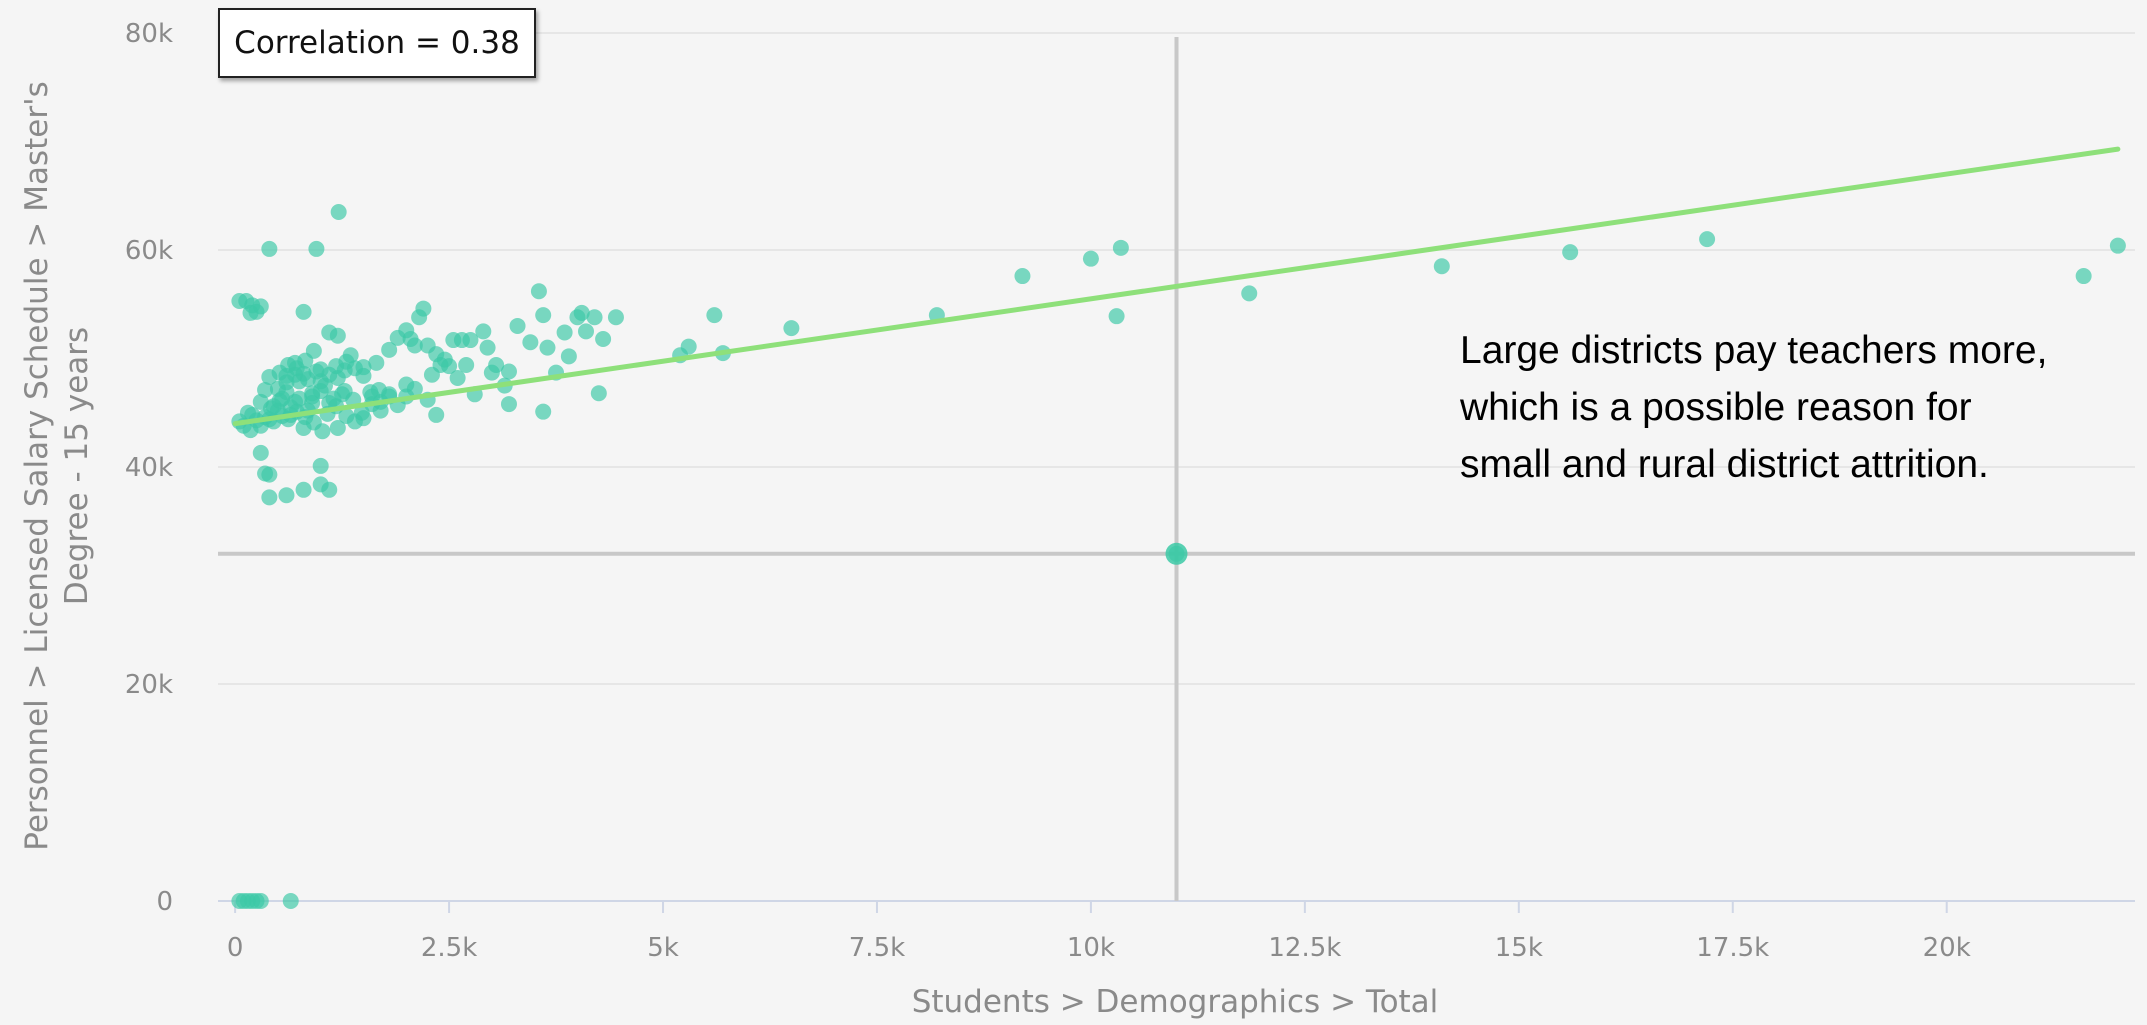  I want to click on x-tick-label: 20k, so click(1947, 948).